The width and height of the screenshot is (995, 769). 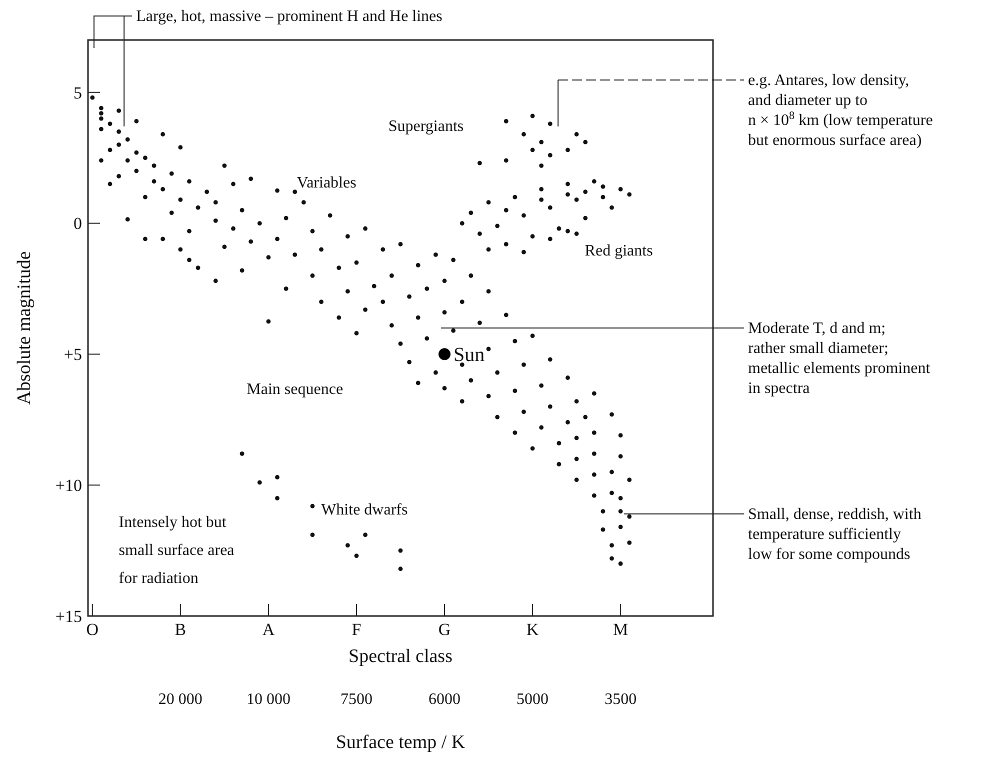 What do you see at coordinates (289, 16) in the screenshot?
I see `text: Large, hot, massive – prominent H and He lines` at bounding box center [289, 16].